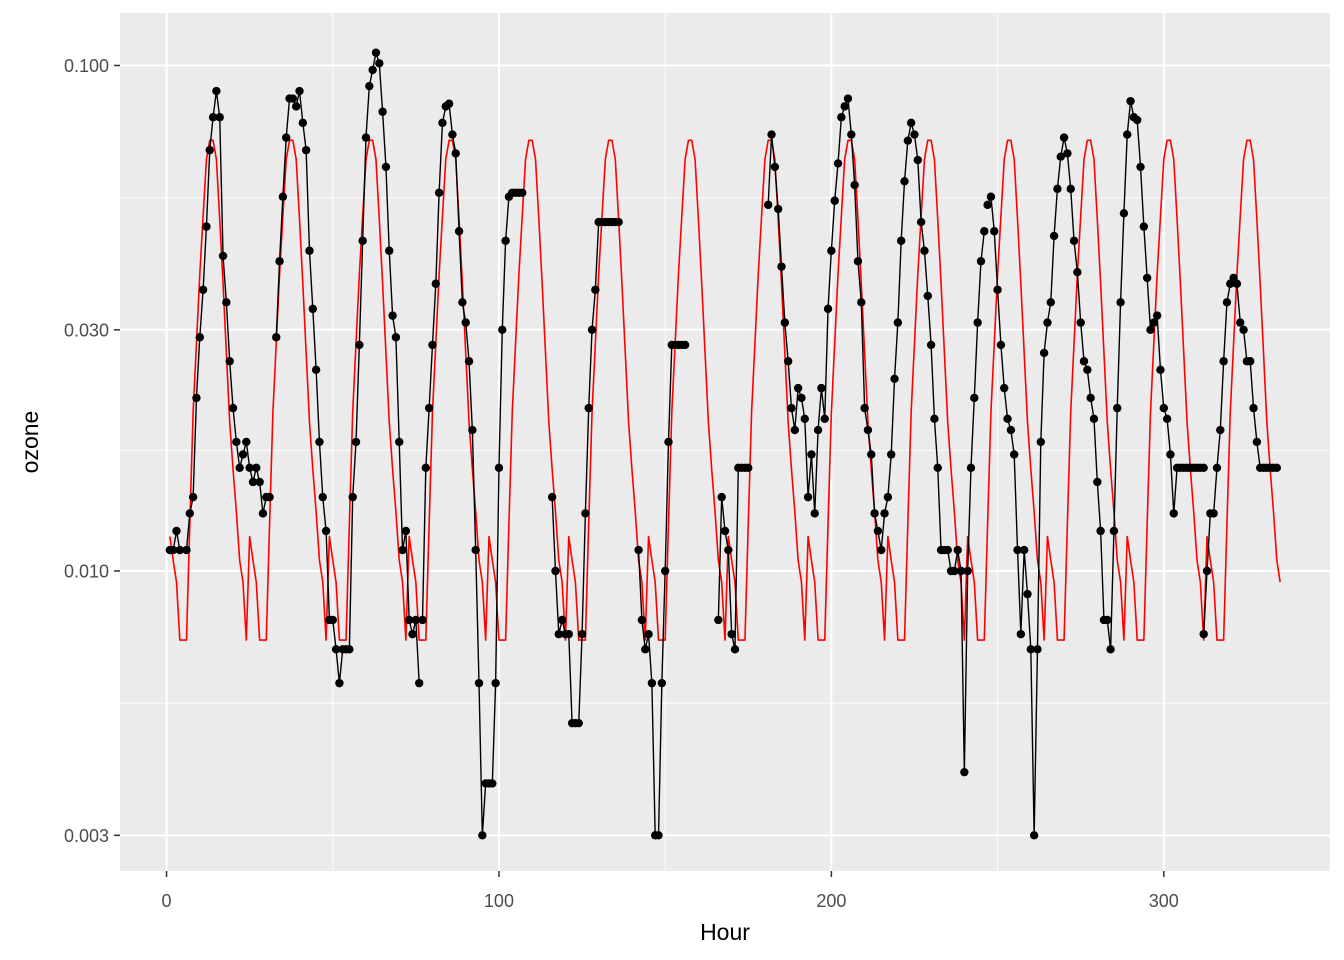  What do you see at coordinates (725, 932) in the screenshot?
I see `x-axis-title: Hour` at bounding box center [725, 932].